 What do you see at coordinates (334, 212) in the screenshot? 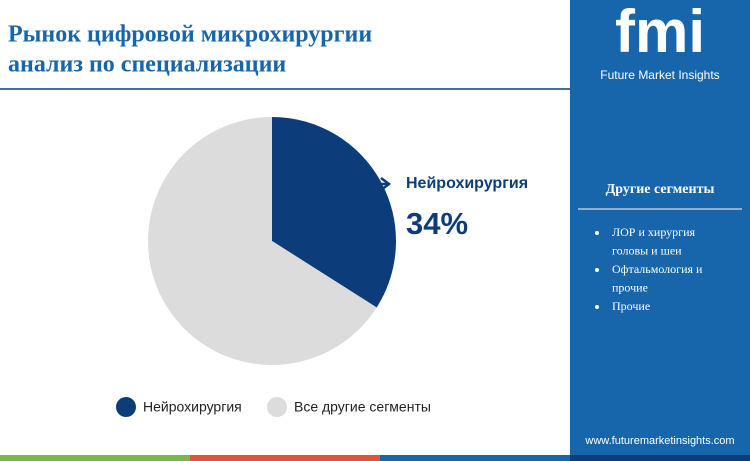
I see `pie-slice` at bounding box center [334, 212].